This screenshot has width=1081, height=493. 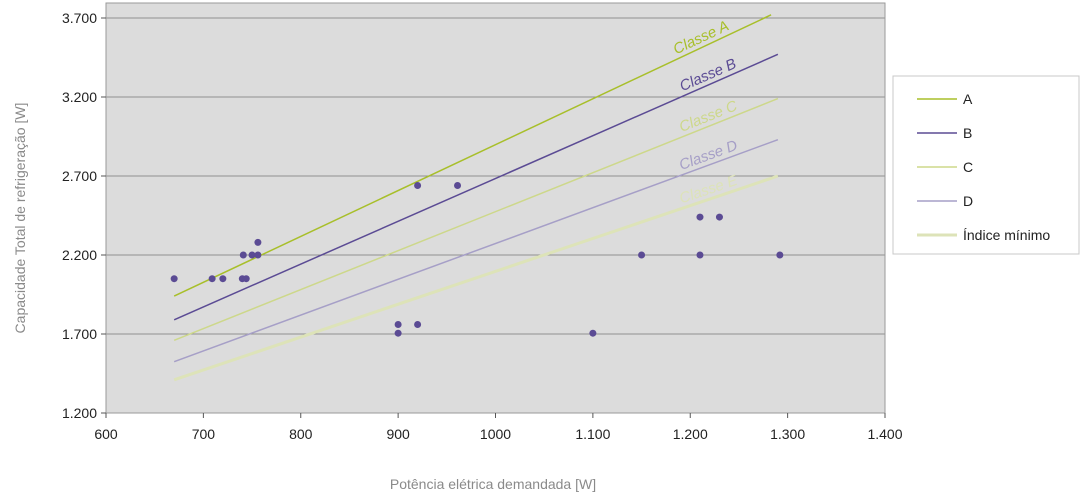 I want to click on legend-label: B, so click(x=967, y=133).